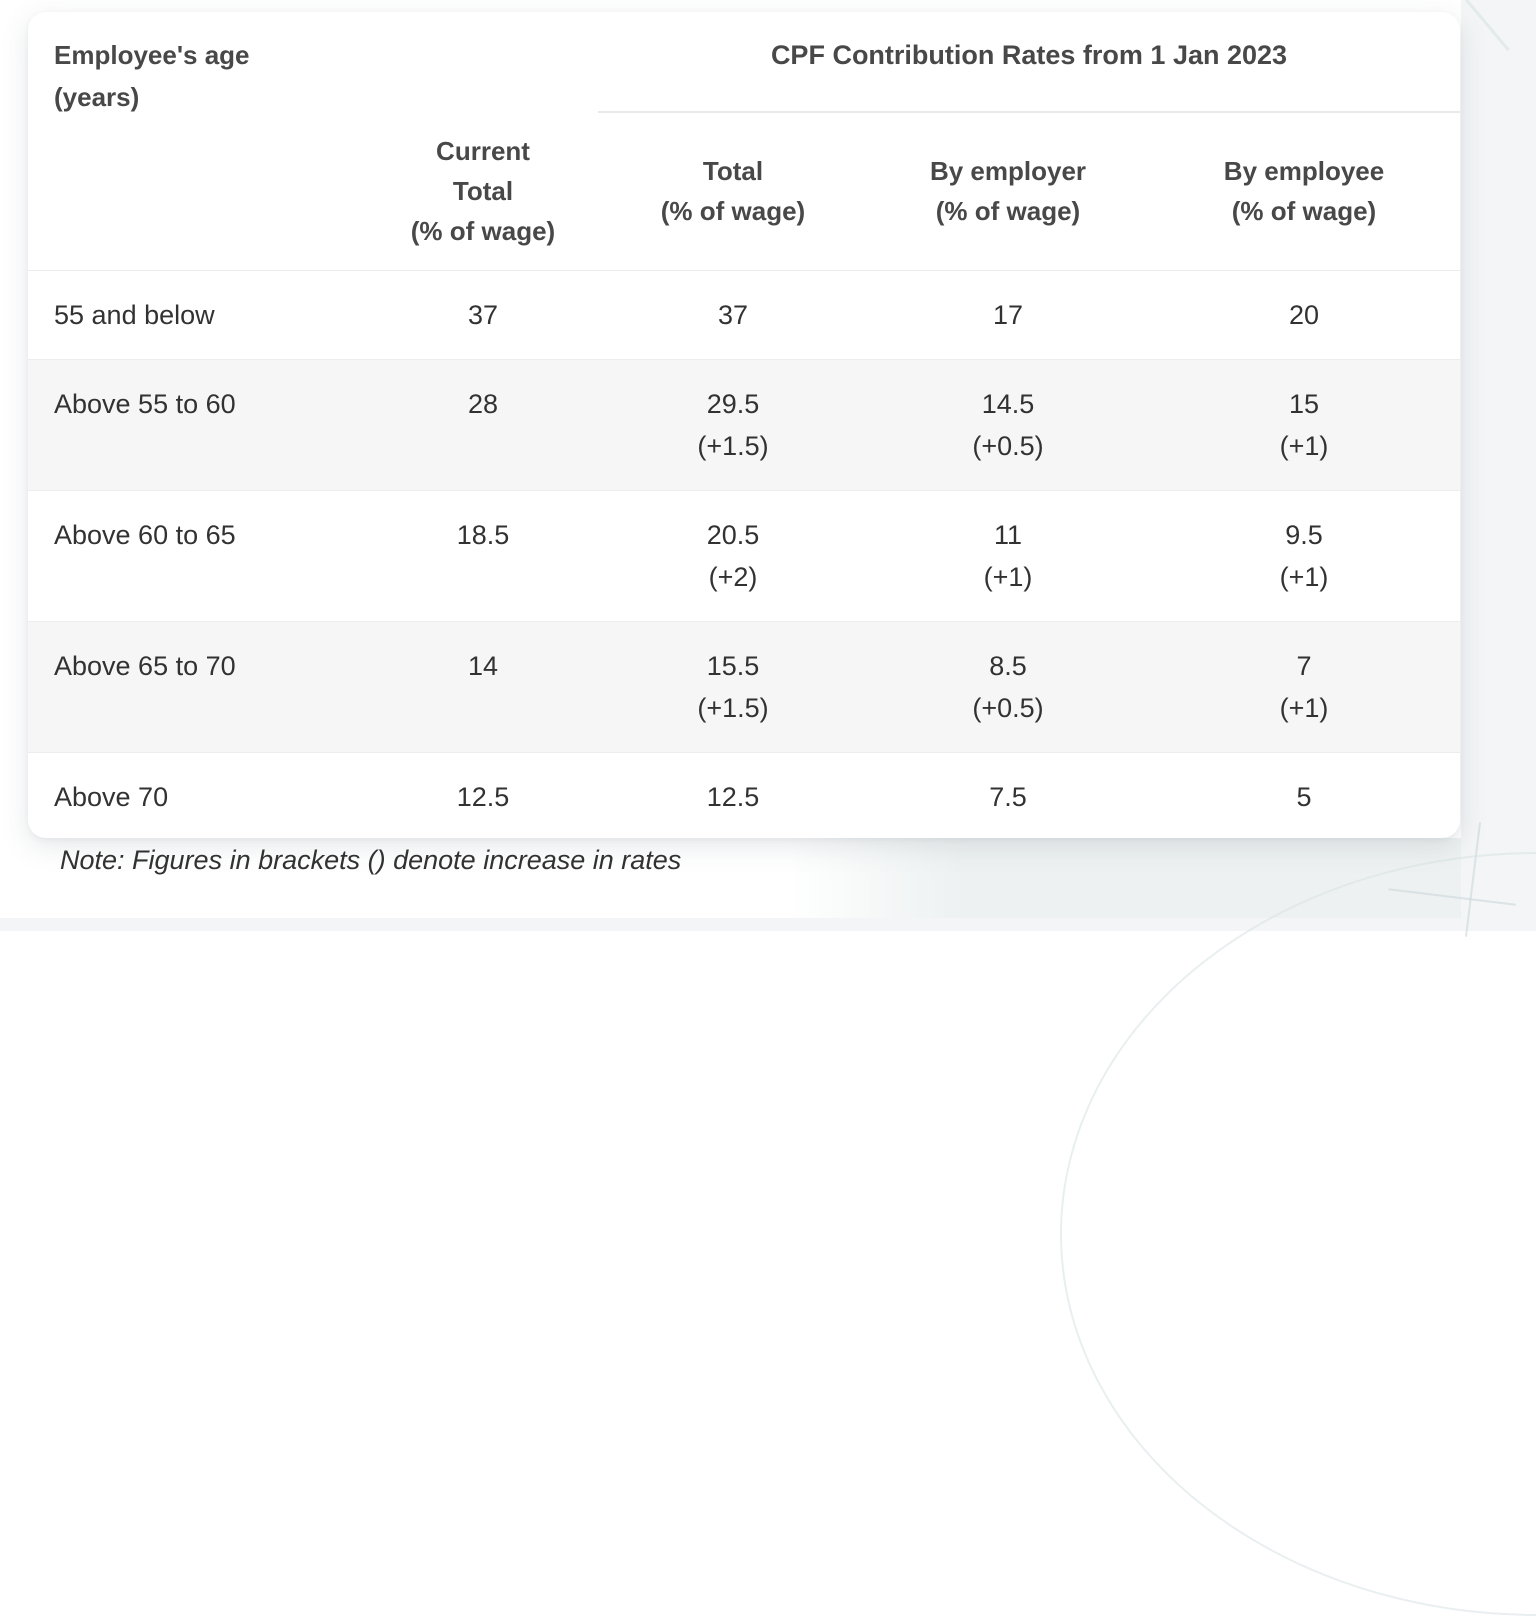 The image size is (1536, 1616). What do you see at coordinates (733, 424) in the screenshot?
I see `total-cell: 29.5 (+1.5)` at bounding box center [733, 424].